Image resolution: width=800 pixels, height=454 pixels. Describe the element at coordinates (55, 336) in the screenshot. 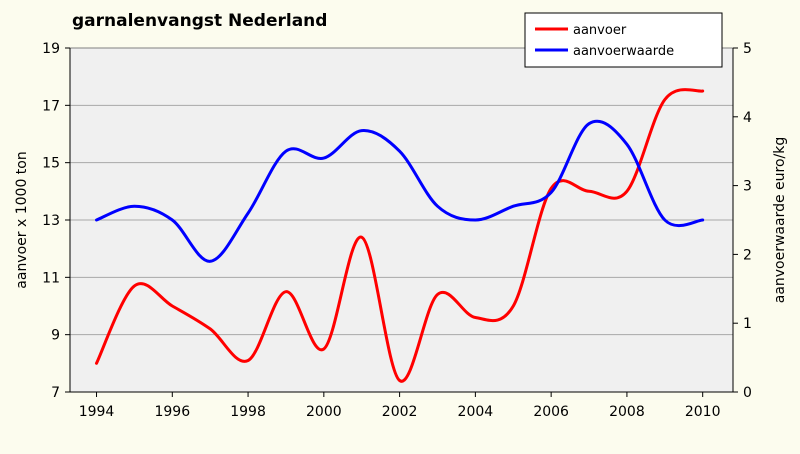

I see `y-tick-label: 9` at that location.